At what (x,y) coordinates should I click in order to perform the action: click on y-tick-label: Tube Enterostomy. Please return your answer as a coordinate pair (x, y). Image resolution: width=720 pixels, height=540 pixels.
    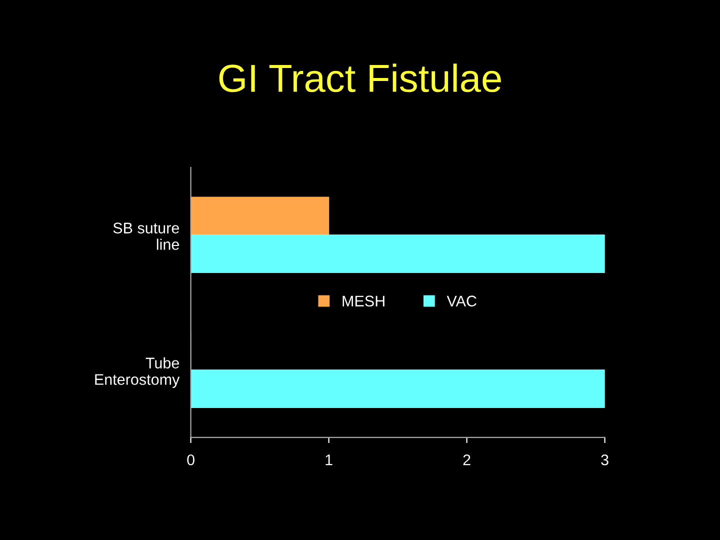
    Looking at the image, I should click on (137, 372).